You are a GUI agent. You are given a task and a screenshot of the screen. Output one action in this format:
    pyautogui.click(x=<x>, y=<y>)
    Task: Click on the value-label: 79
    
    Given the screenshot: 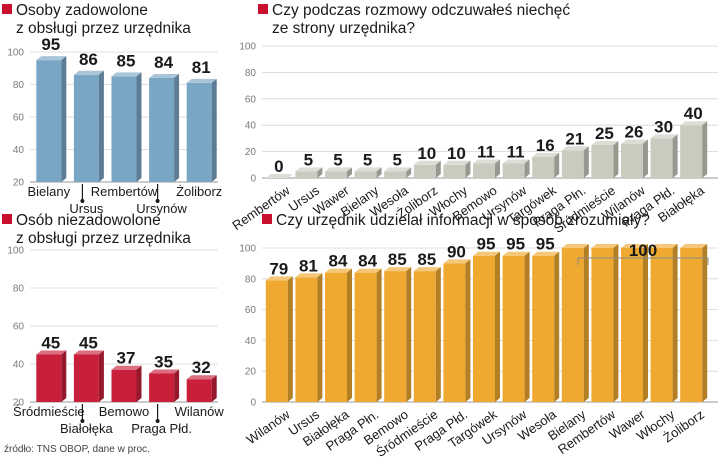 What is the action you would take?
    pyautogui.click(x=278, y=268)
    